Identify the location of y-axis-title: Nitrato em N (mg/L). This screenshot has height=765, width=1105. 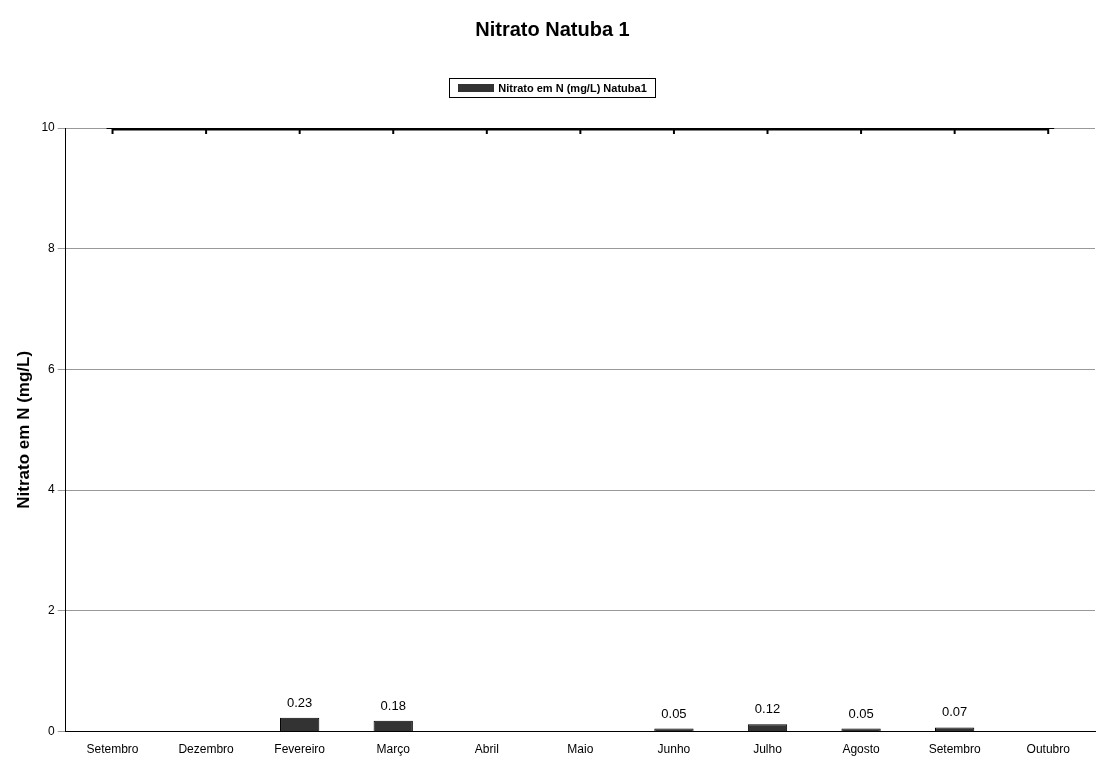
(23, 429).